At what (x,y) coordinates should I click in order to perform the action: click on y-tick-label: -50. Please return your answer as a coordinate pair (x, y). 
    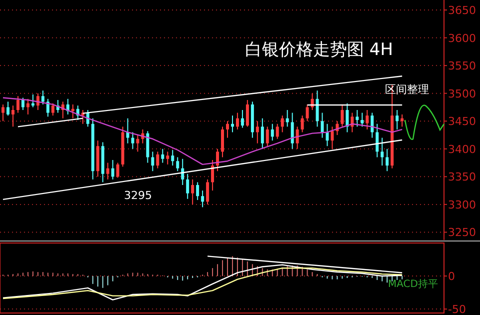
    Looking at the image, I should click on (457, 309).